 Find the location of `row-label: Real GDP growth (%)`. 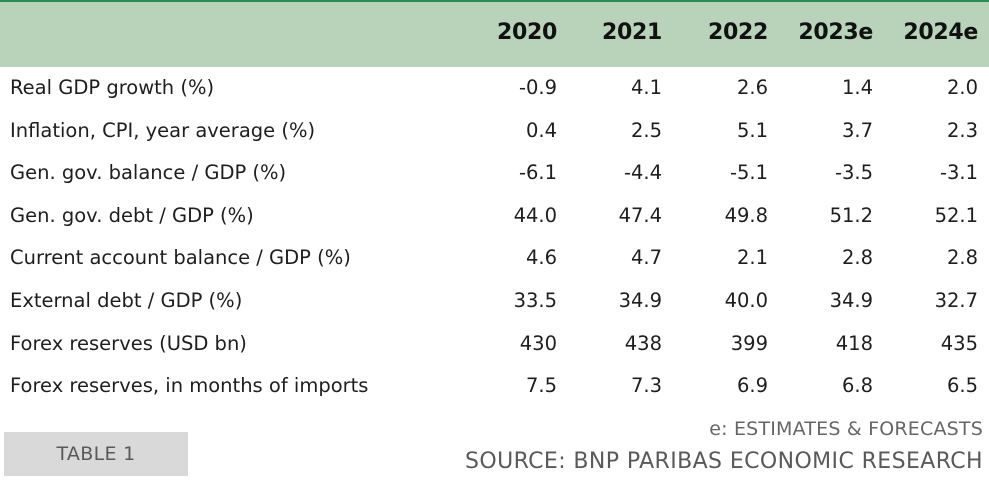

row-label: Real GDP growth (%) is located at coordinates (112, 87).